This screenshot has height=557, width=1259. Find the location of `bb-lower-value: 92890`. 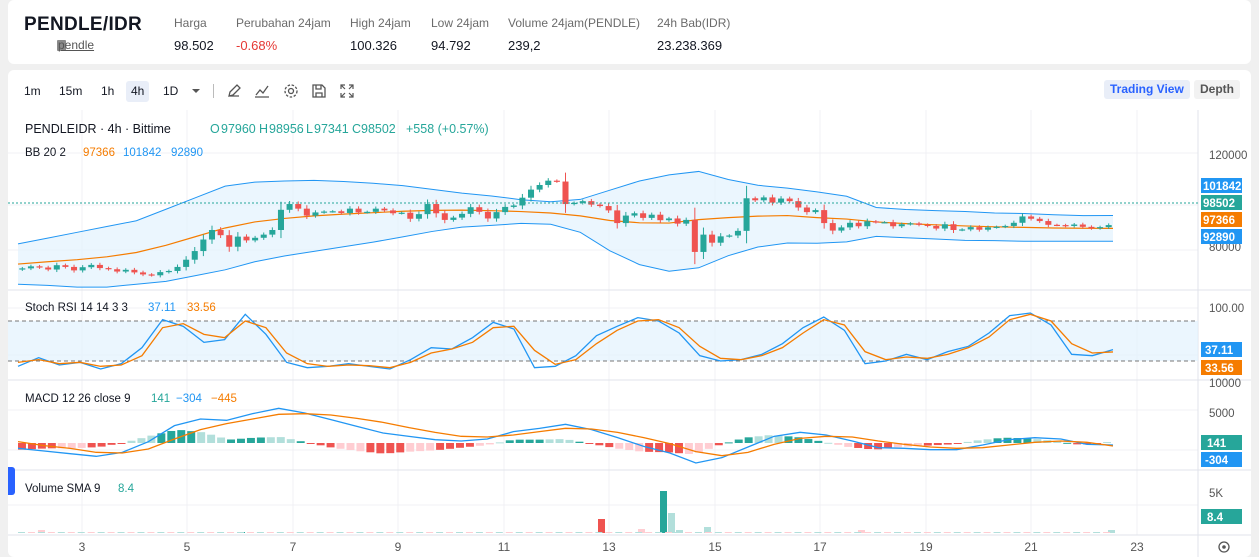

bb-lower-value: 92890 is located at coordinates (187, 153).